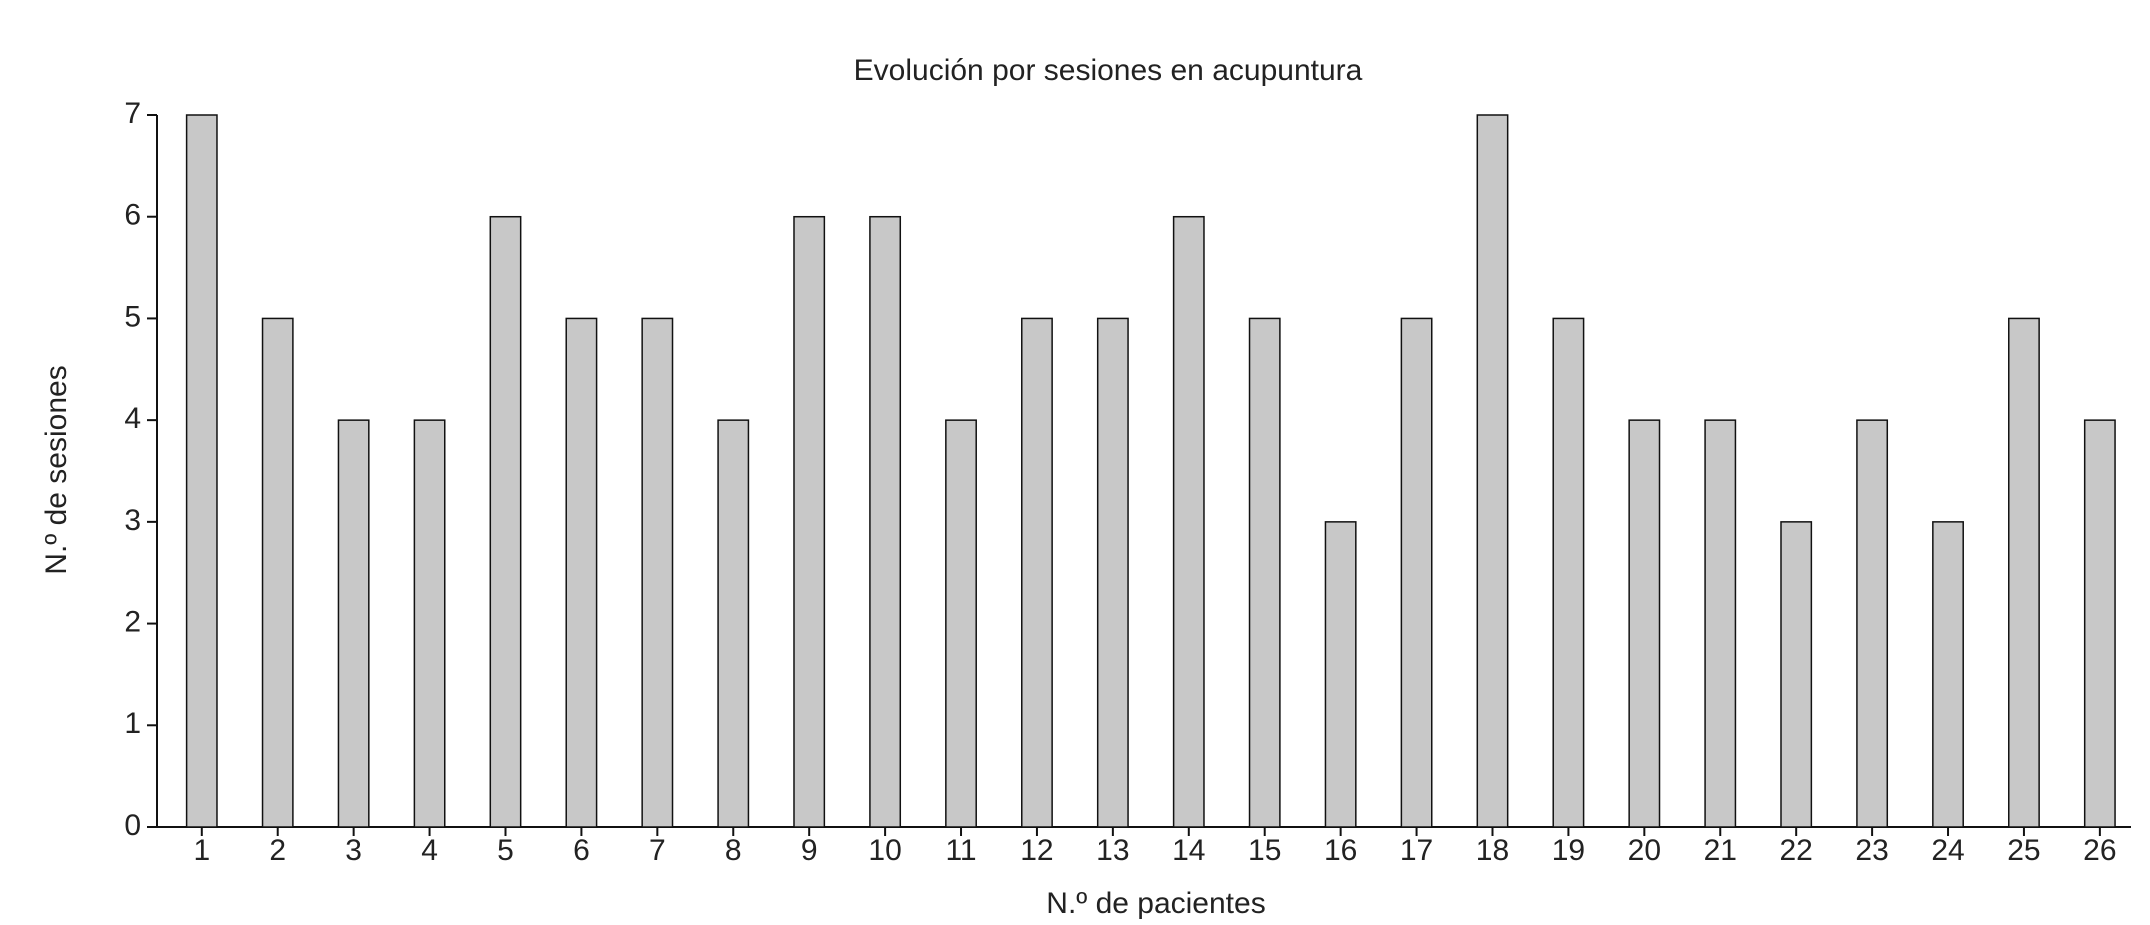 The width and height of the screenshot is (2150, 925). What do you see at coordinates (505, 850) in the screenshot?
I see `x-tick-label: 5` at bounding box center [505, 850].